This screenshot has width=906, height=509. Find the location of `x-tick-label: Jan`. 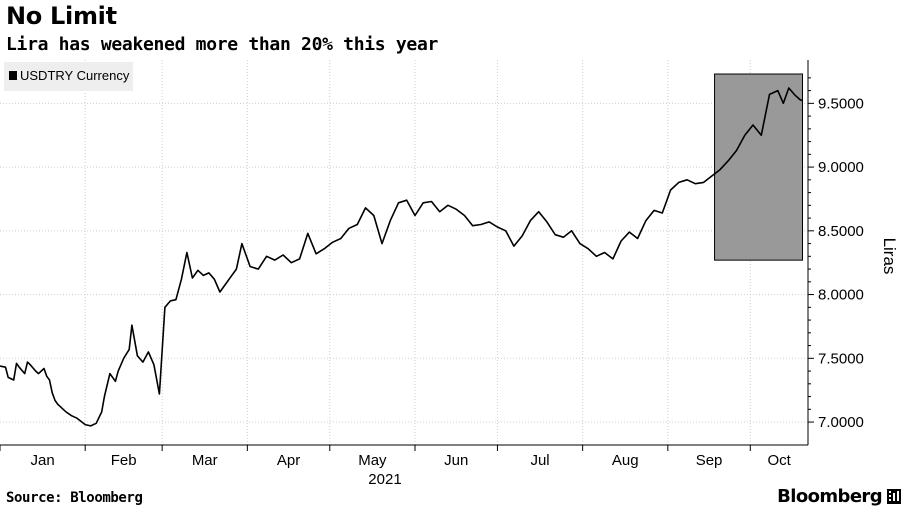

x-tick-label: Jan is located at coordinates (43, 460).